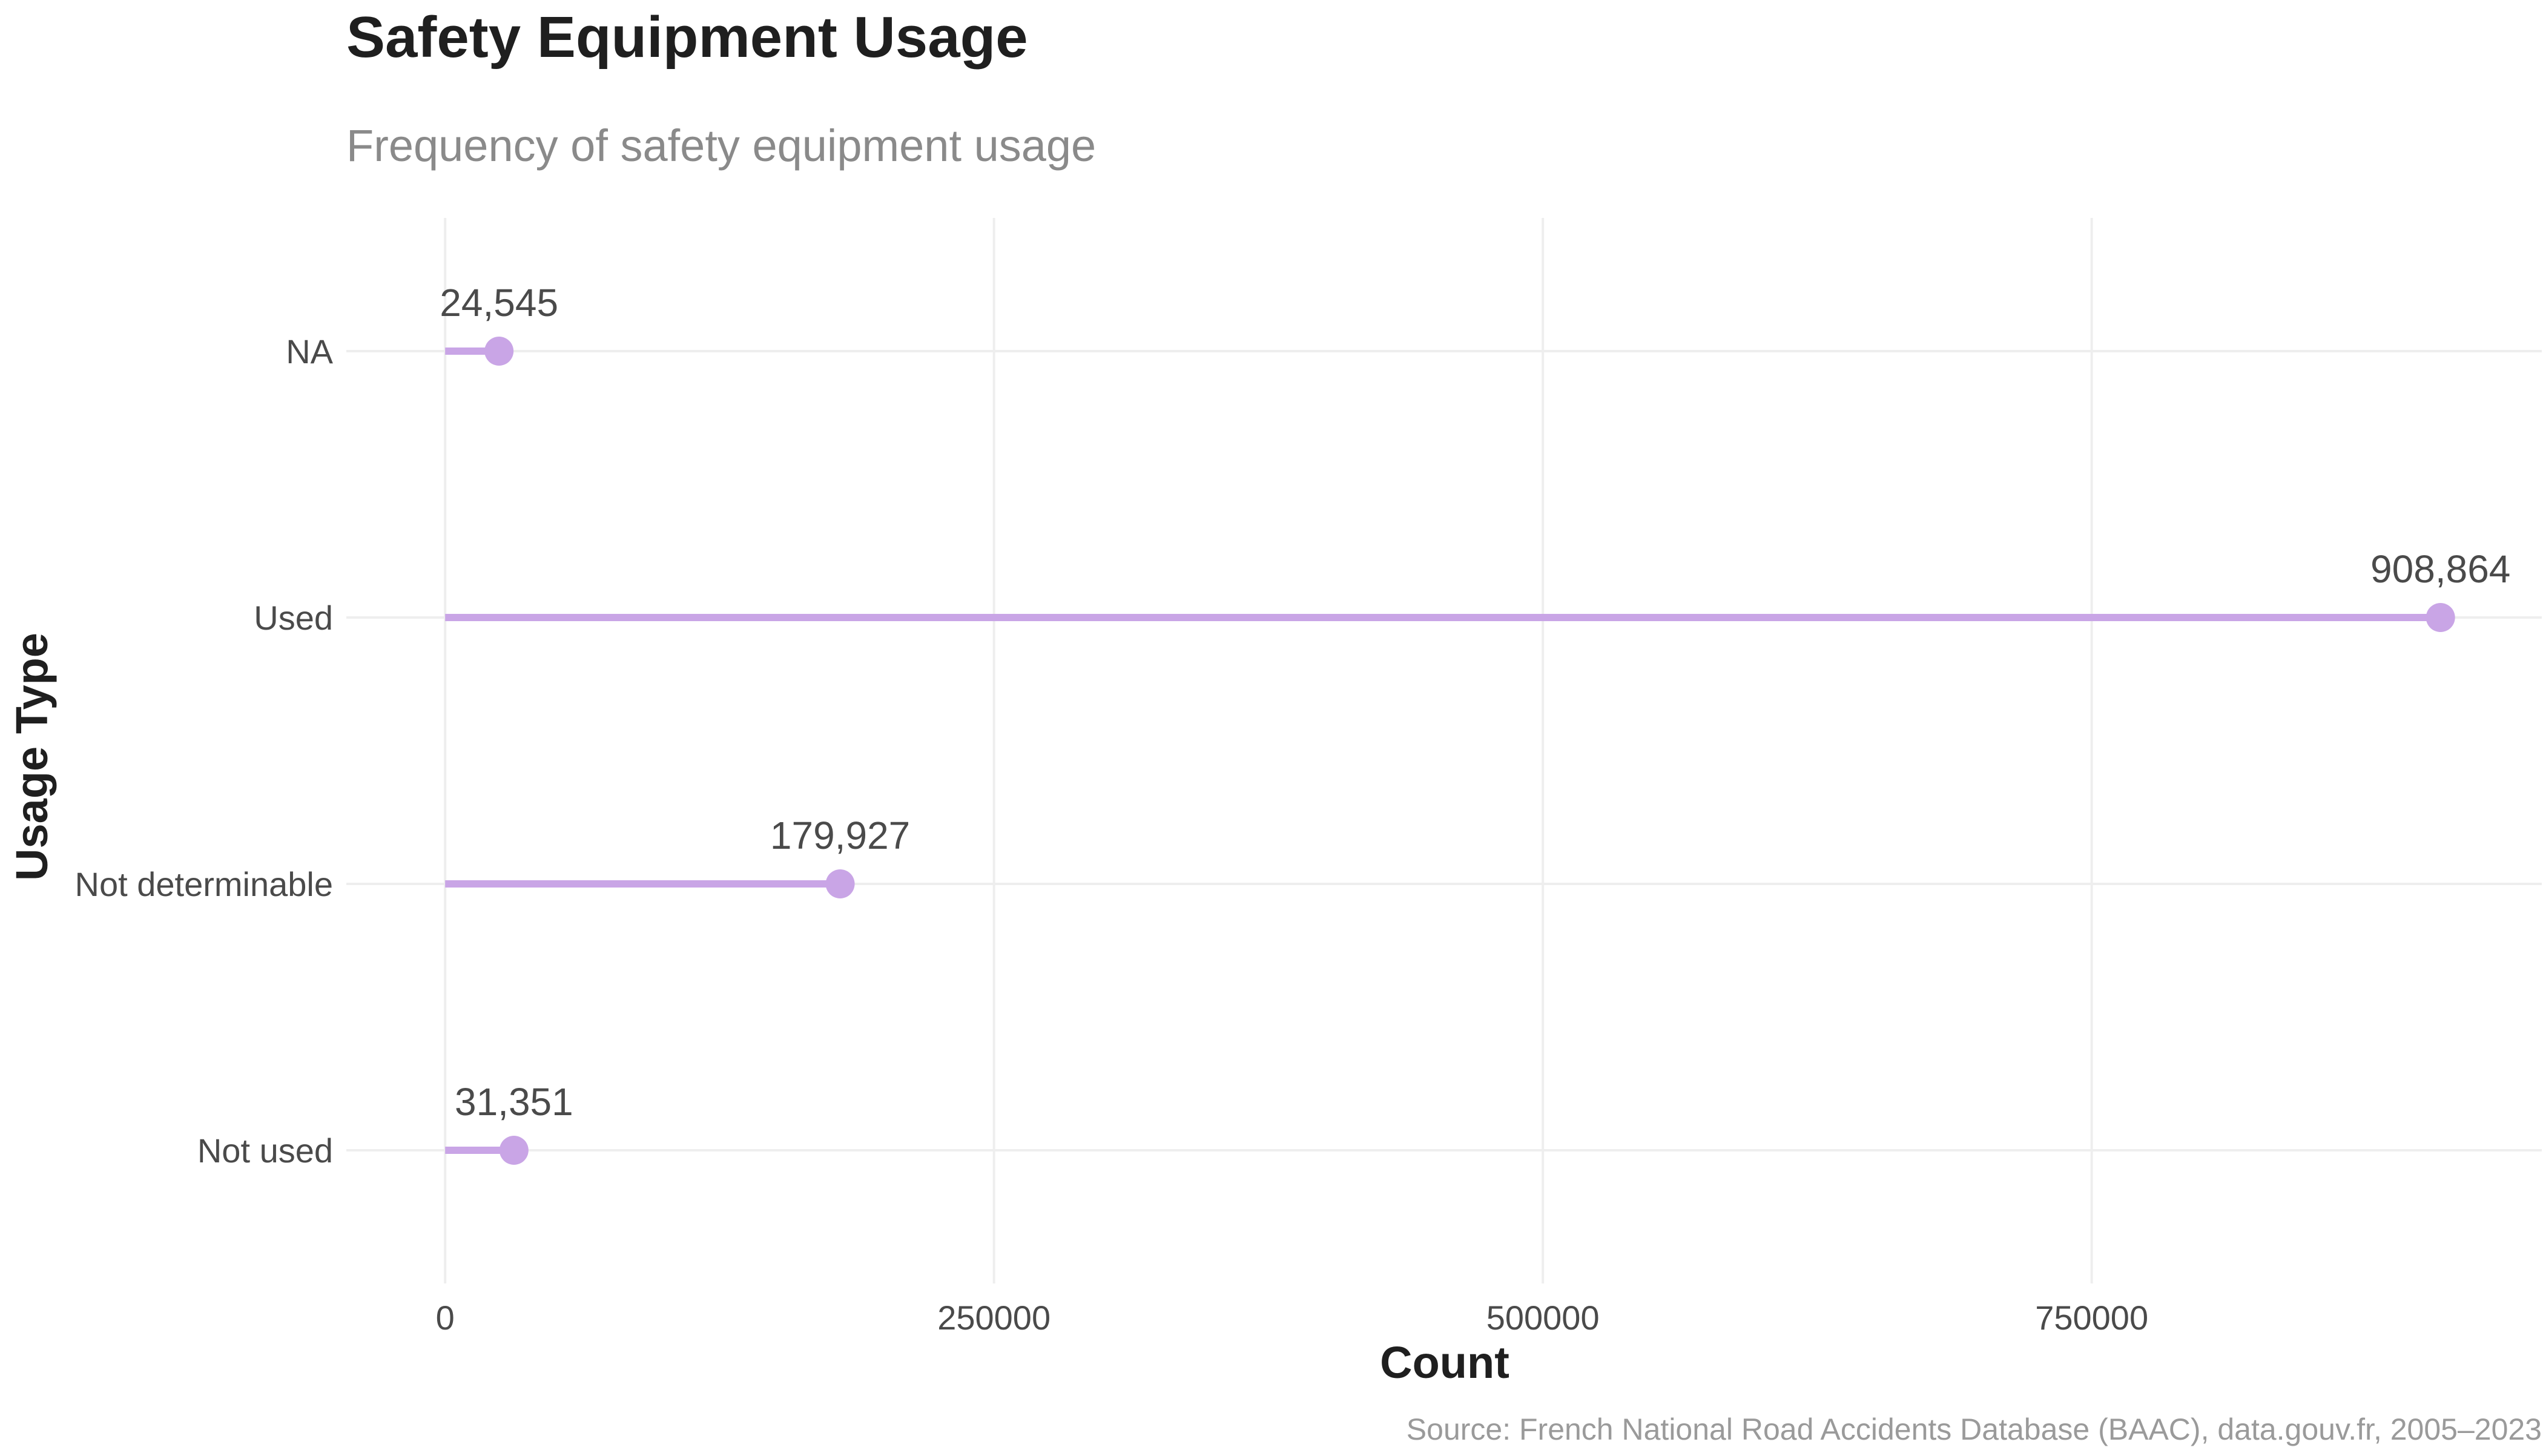 This screenshot has width=2543, height=1456. I want to click on y-tick-label: NA, so click(310, 351).